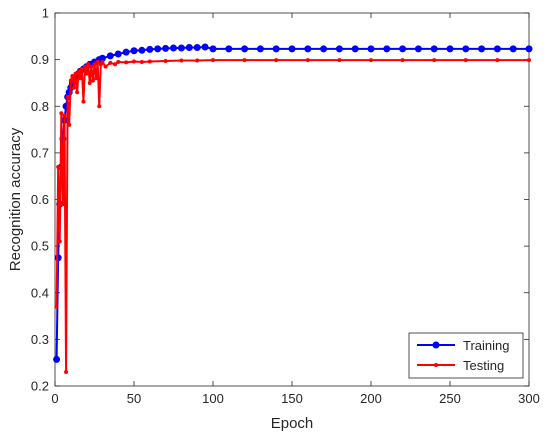 The height and width of the screenshot is (439, 550). Describe the element at coordinates (450, 398) in the screenshot. I see `x-tick-label: 250` at that location.